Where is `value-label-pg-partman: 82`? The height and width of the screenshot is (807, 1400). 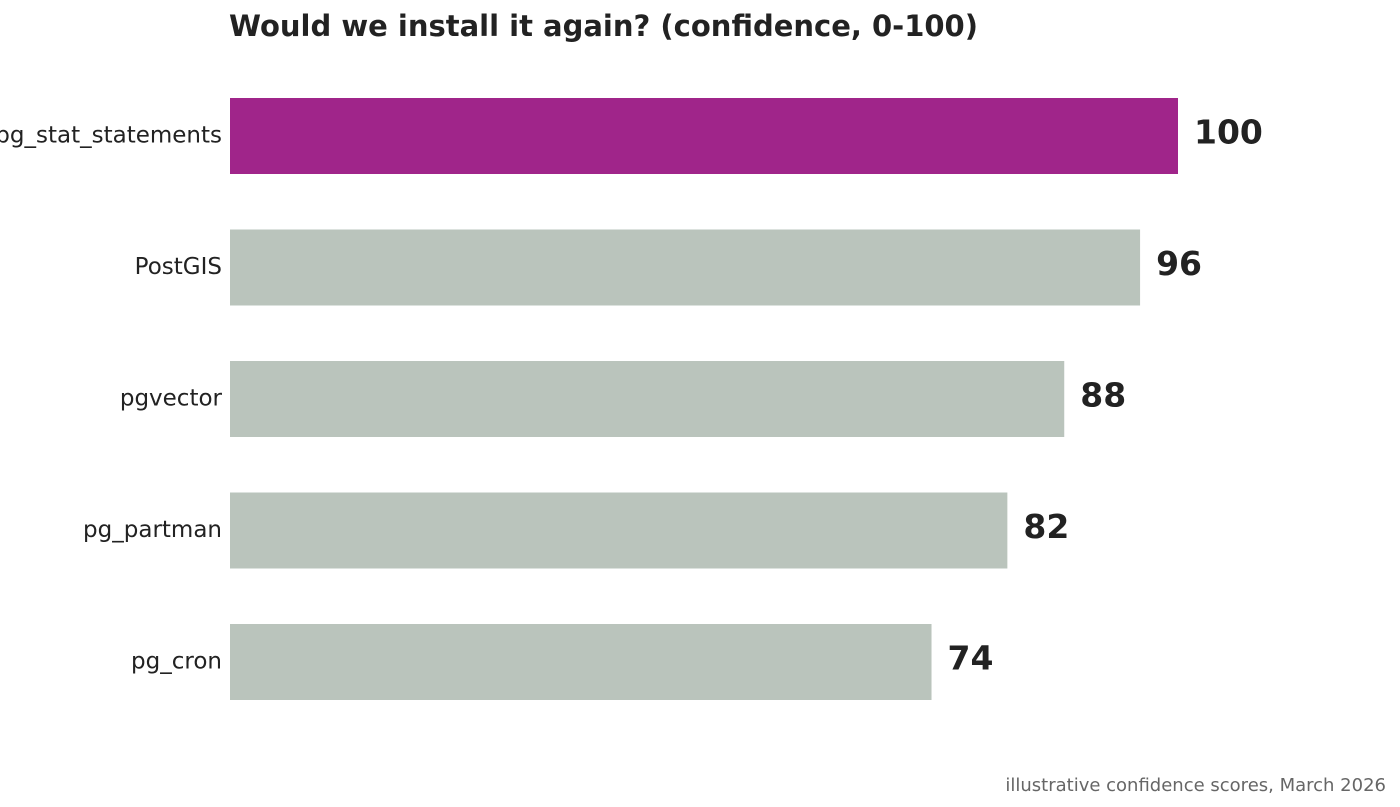
value-label-pg-partman: 82 is located at coordinates (1046, 526).